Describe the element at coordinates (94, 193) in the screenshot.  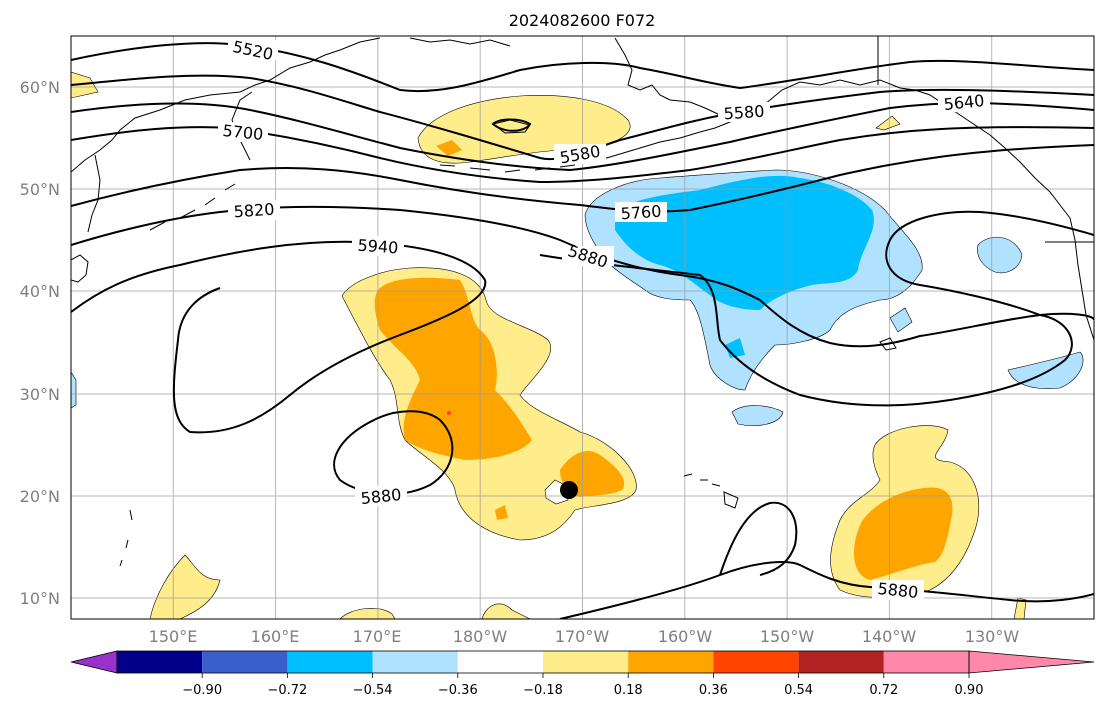
I see `coastline-sakhalin` at that location.